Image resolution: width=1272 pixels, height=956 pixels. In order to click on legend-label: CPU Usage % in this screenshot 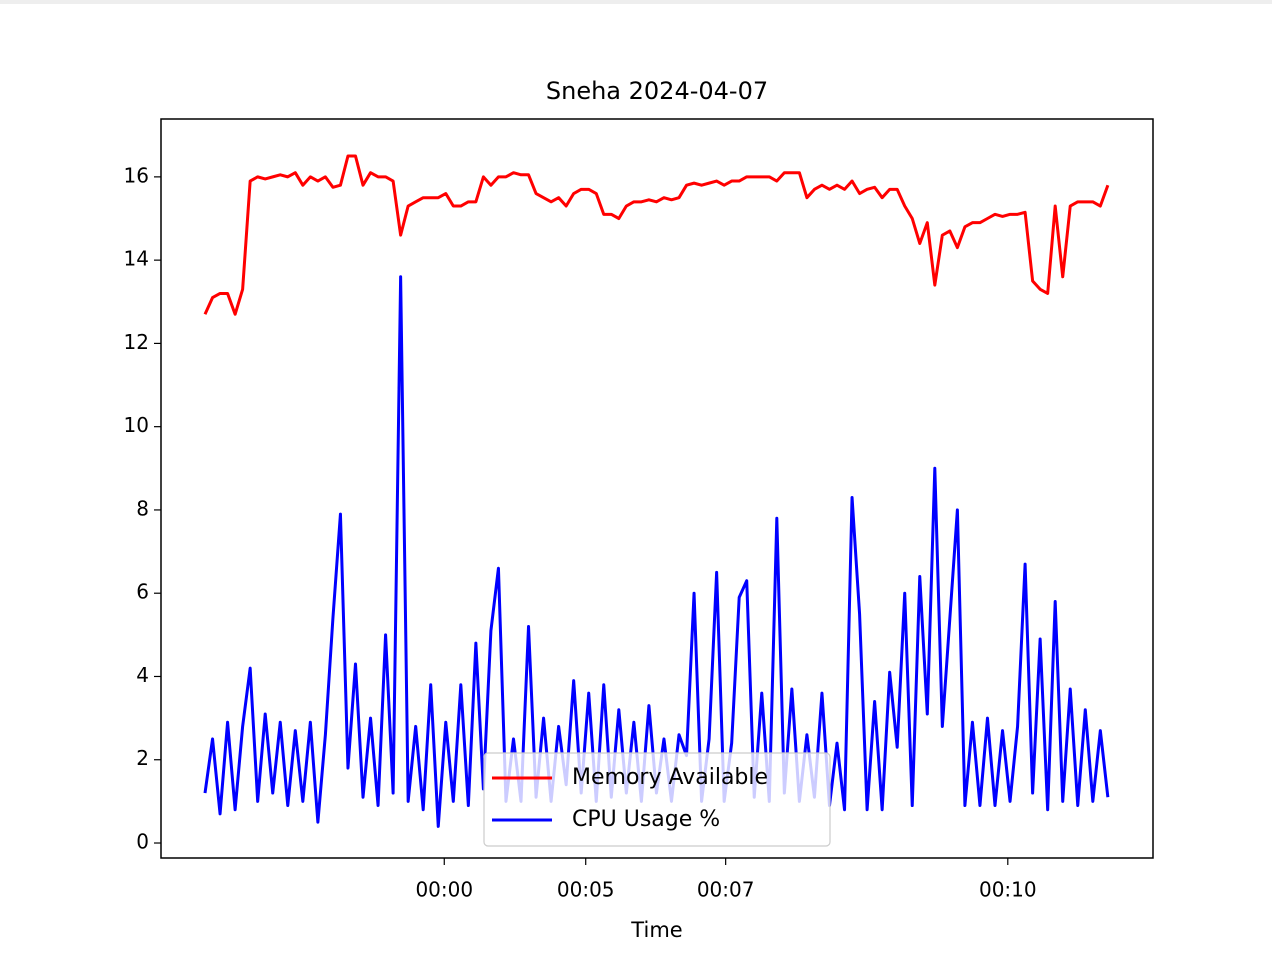, I will do `click(646, 819)`.